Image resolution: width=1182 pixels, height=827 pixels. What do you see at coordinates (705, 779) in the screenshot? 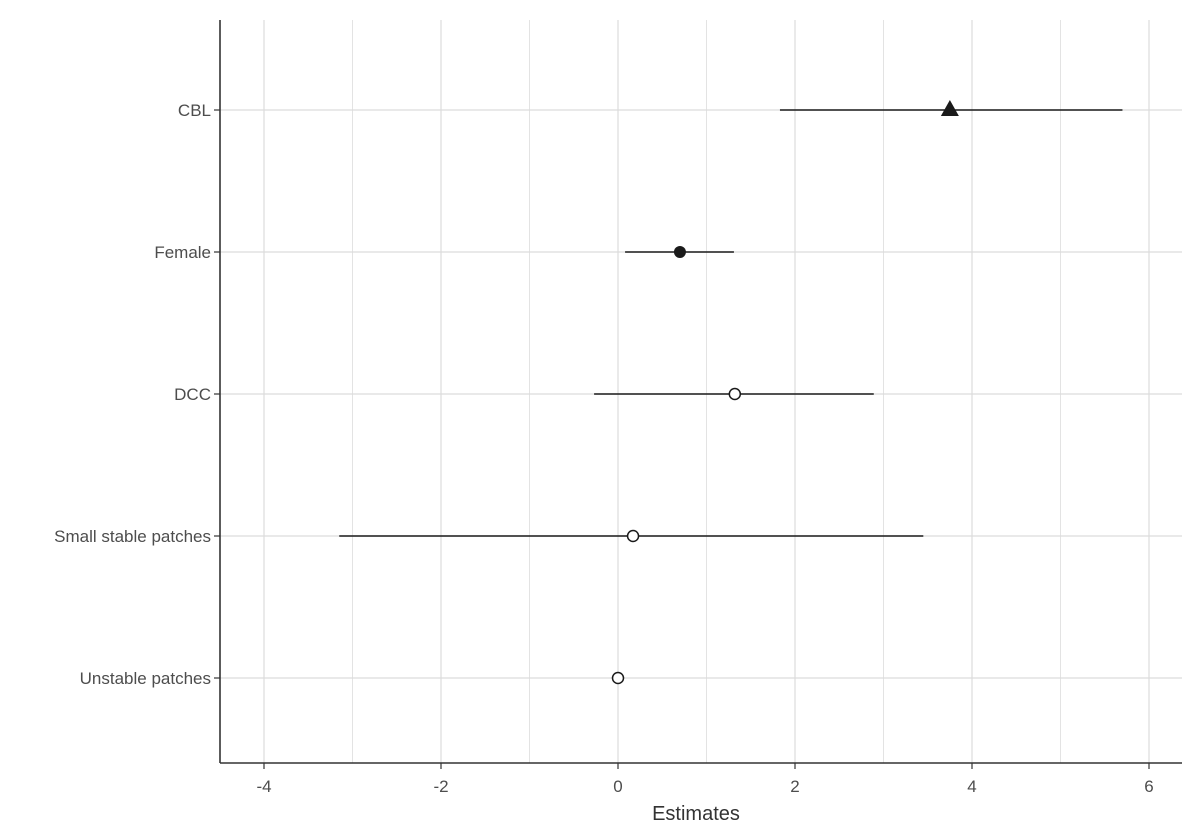
I see `x-axis-ticks: -4 -2 0 2 4 6` at bounding box center [705, 779].